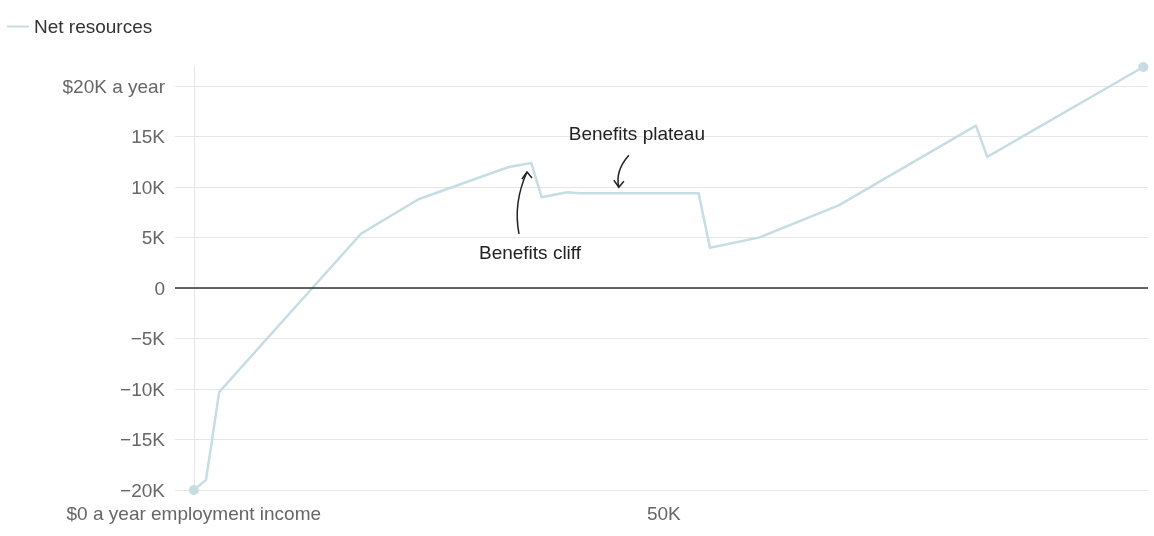  I want to click on y-tick-label: −15K, so click(143, 440).